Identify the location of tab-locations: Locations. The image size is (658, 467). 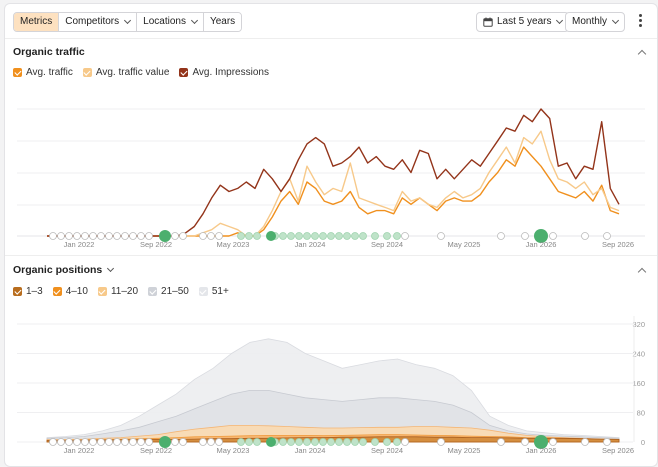
(170, 22).